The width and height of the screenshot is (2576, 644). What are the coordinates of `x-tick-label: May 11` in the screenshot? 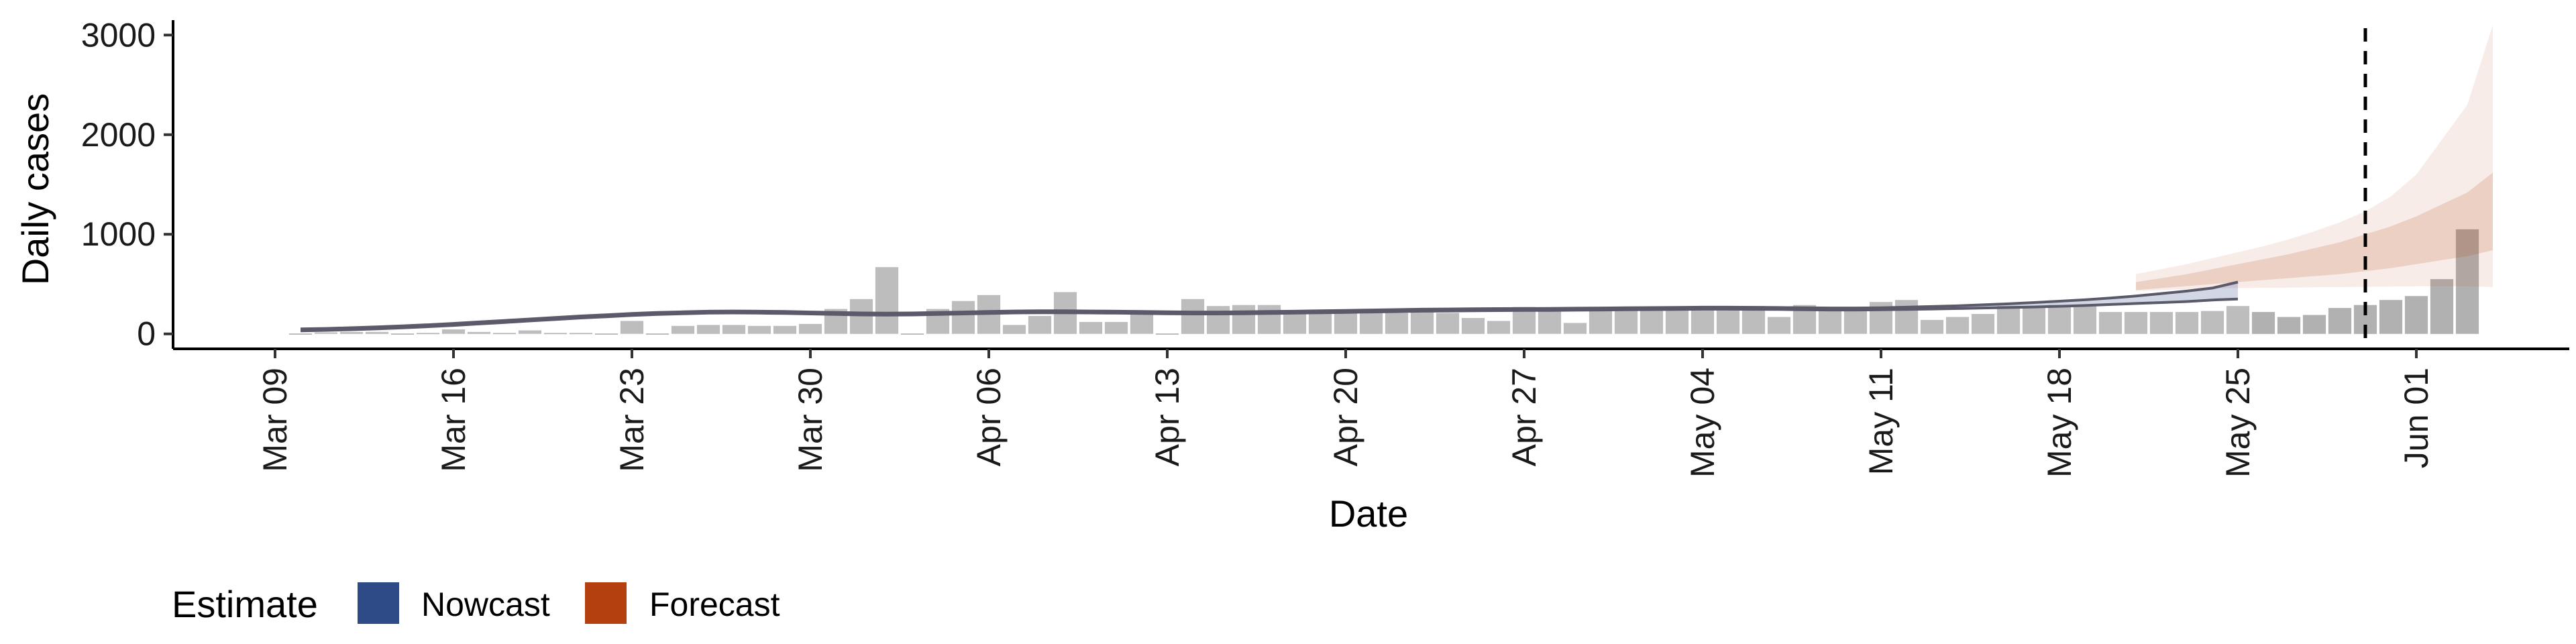 It's located at (1881, 421).